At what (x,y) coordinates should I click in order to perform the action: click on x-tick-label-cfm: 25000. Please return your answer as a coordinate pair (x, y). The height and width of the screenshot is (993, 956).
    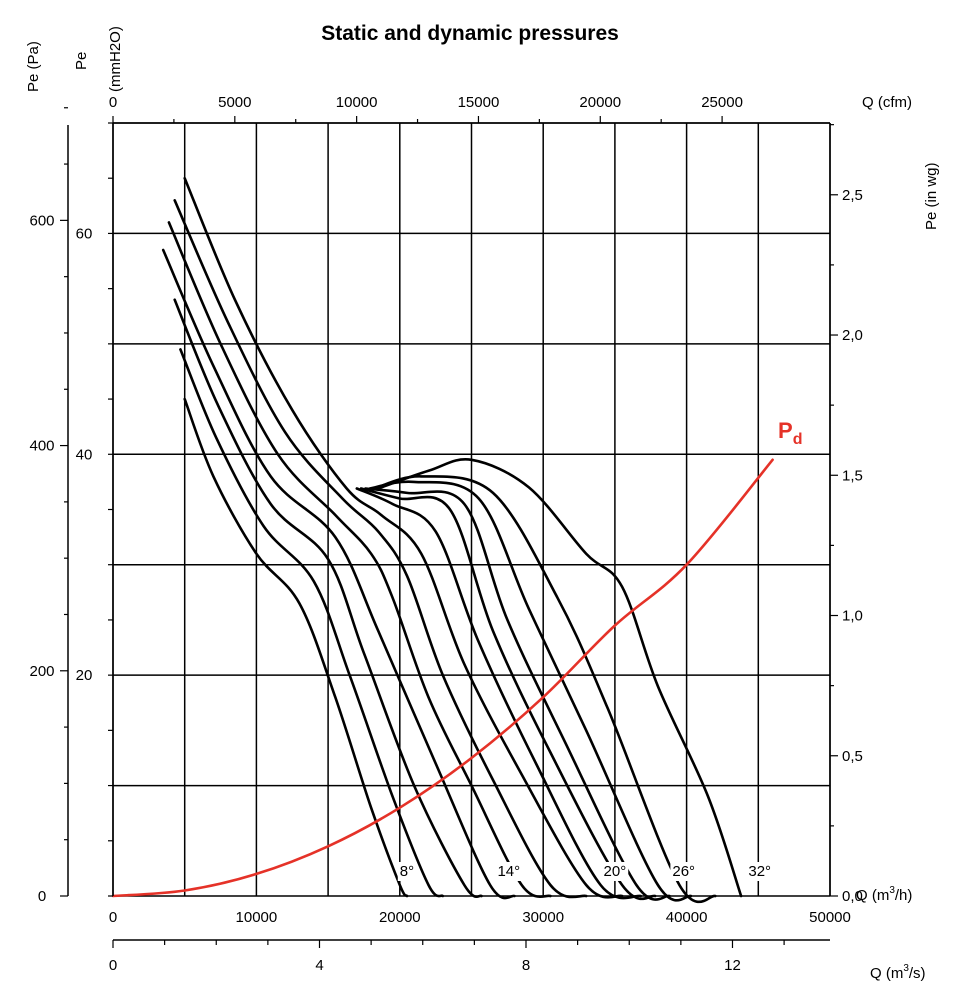
    Looking at the image, I should click on (722, 102).